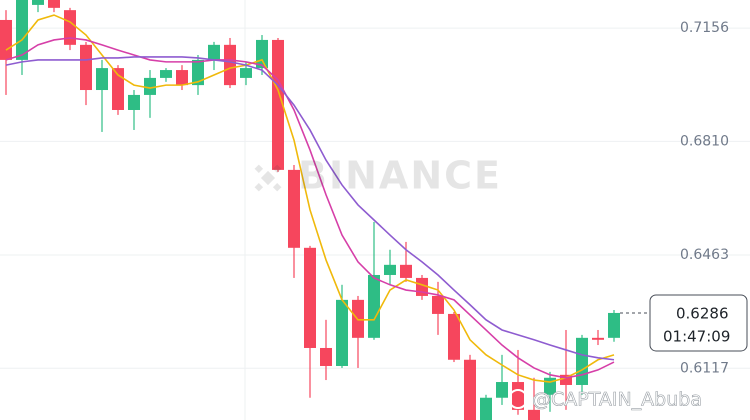 This screenshot has width=750, height=420. I want to click on watermark: BINANCE, so click(378, 176).